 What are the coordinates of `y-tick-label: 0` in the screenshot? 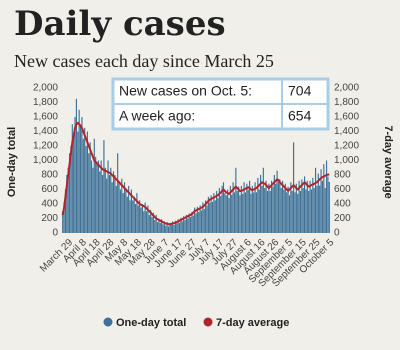 It's located at (55, 233).